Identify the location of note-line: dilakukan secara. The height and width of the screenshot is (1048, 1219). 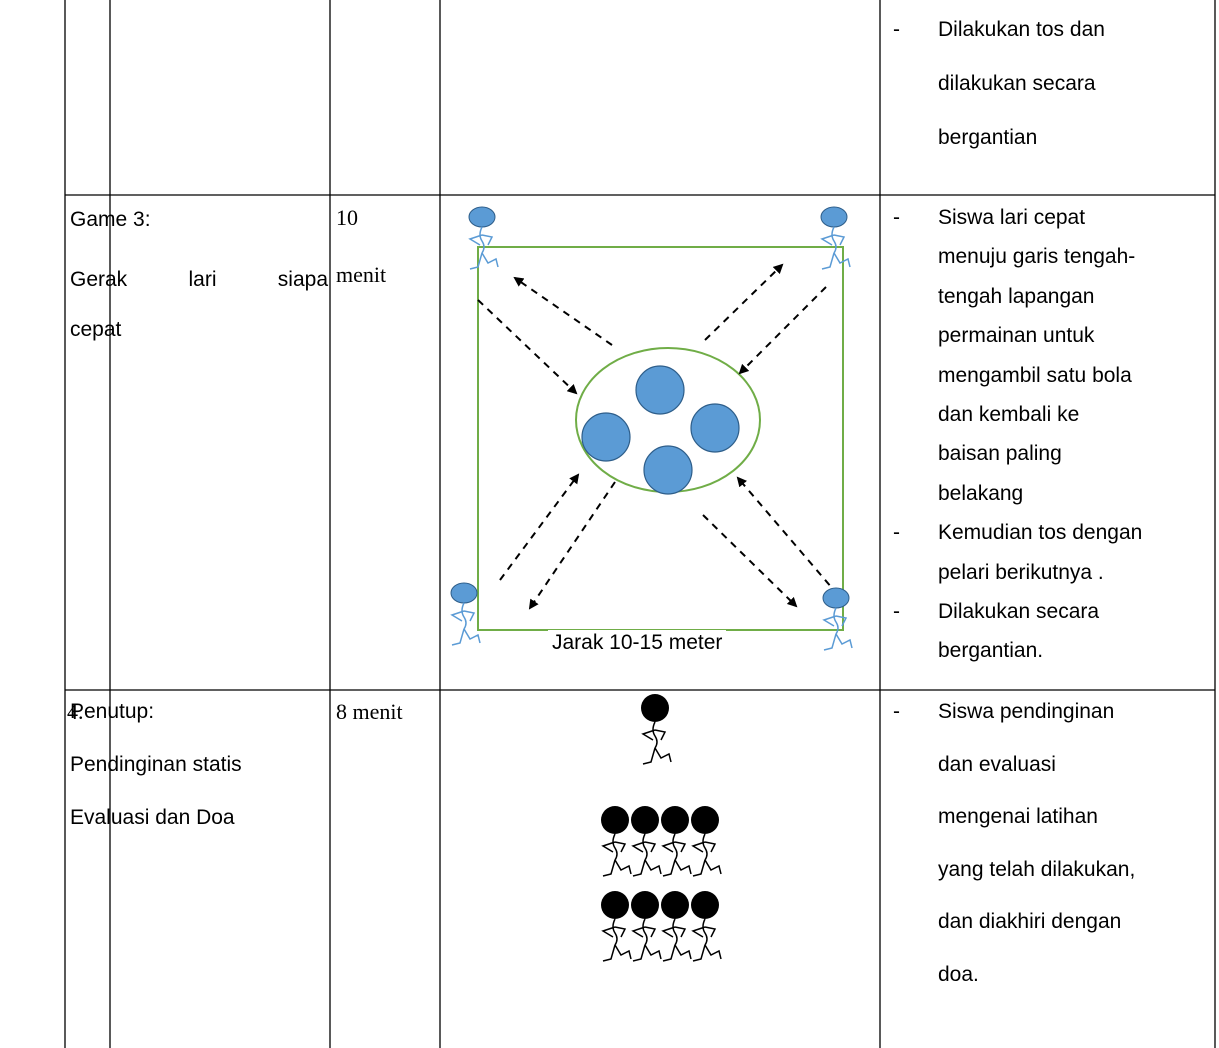
(1017, 83).